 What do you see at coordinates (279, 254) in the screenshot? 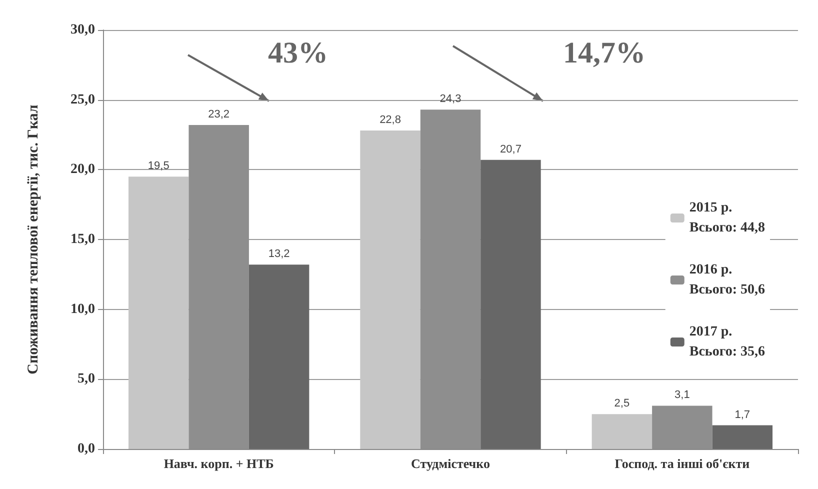
I see `data-label: 13,2` at bounding box center [279, 254].